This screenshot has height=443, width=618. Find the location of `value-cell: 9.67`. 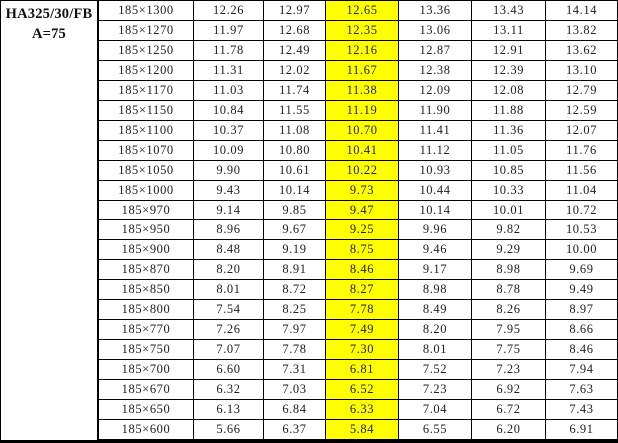

value-cell: 9.67 is located at coordinates (294, 230).